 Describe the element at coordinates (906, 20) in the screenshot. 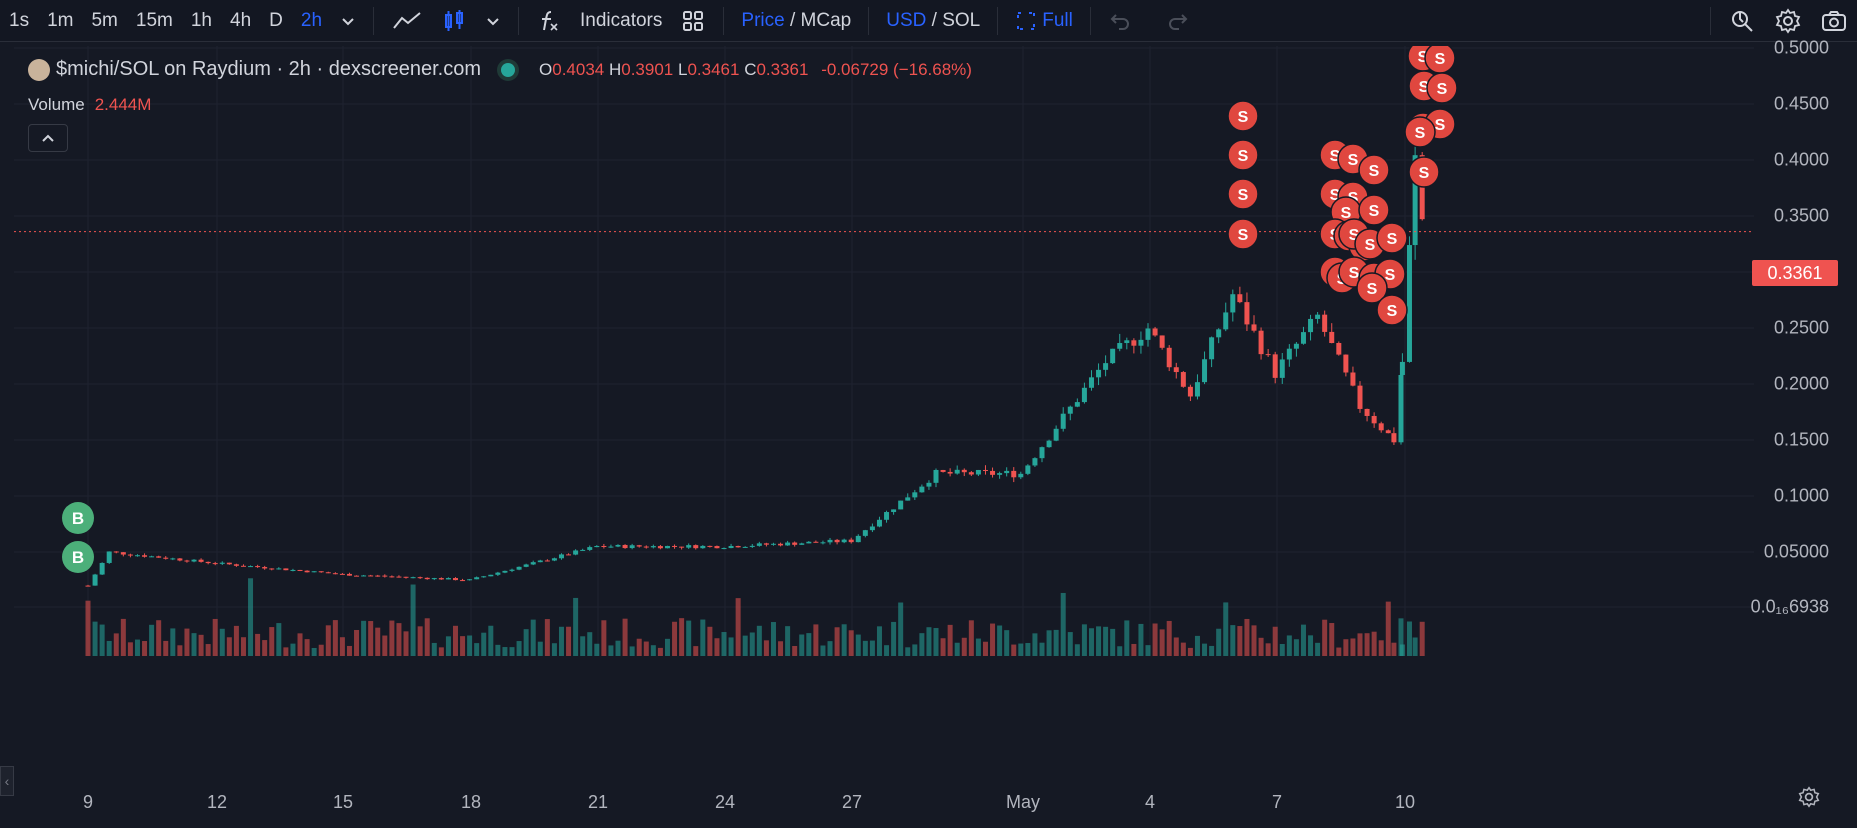

I see `usd-option: USD` at that location.